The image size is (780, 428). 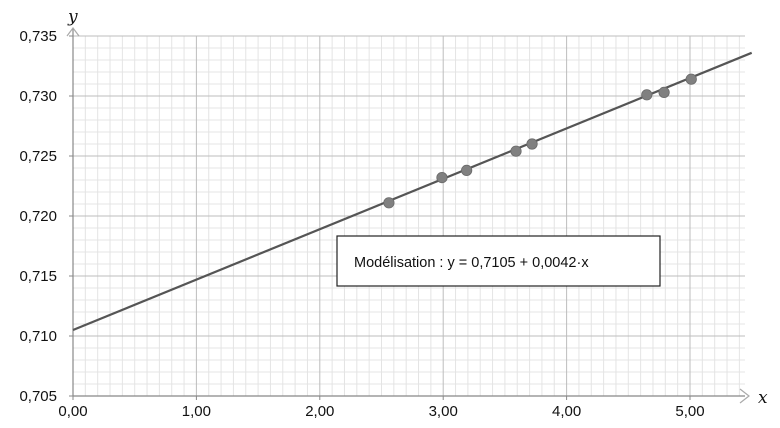 I want to click on y-tick-label: 0,735, so click(x=38, y=36).